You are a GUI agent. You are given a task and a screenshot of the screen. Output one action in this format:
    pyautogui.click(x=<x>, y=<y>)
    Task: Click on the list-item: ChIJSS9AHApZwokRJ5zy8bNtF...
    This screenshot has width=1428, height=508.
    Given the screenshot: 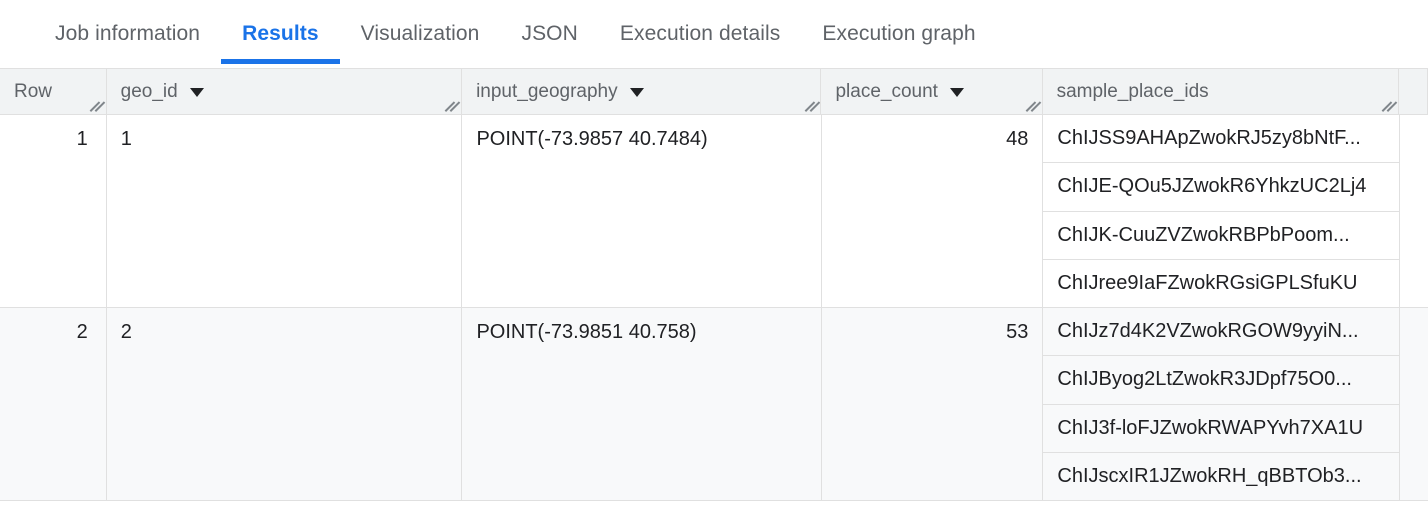 What is the action you would take?
    pyautogui.click(x=1221, y=139)
    